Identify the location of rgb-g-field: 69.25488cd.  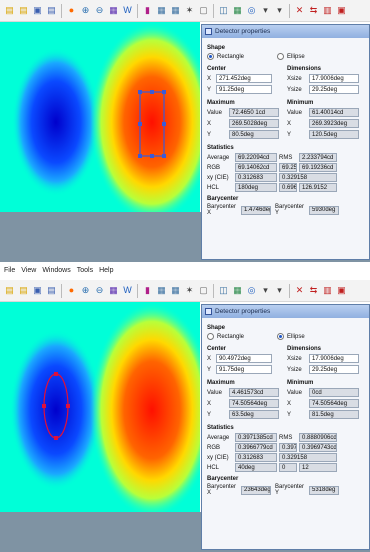
(288, 167).